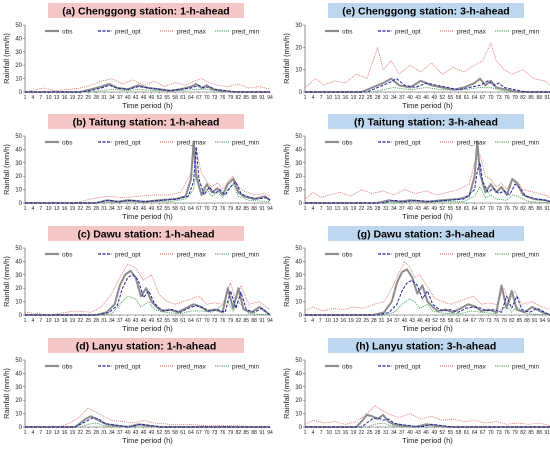  What do you see at coordinates (167, 321) in the screenshot?
I see `x-tick-label: 55` at bounding box center [167, 321].